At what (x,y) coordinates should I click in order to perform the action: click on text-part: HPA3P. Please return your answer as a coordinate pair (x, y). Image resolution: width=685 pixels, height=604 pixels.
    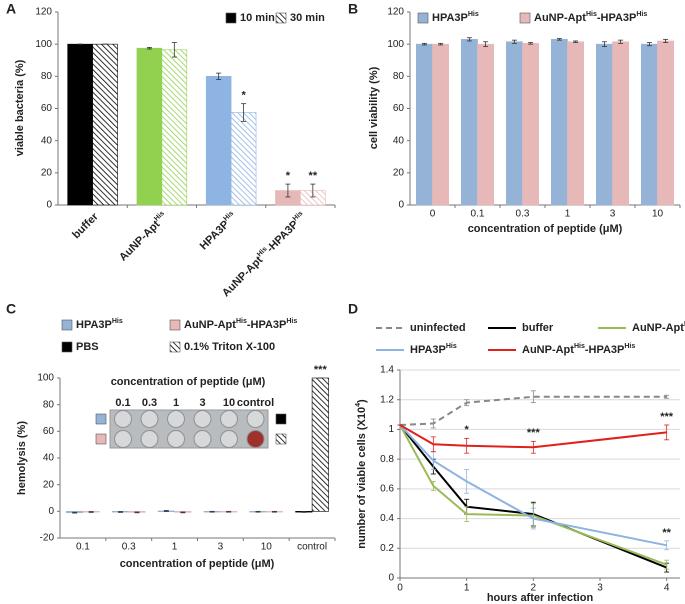
    Looking at the image, I should click on (94, 325).